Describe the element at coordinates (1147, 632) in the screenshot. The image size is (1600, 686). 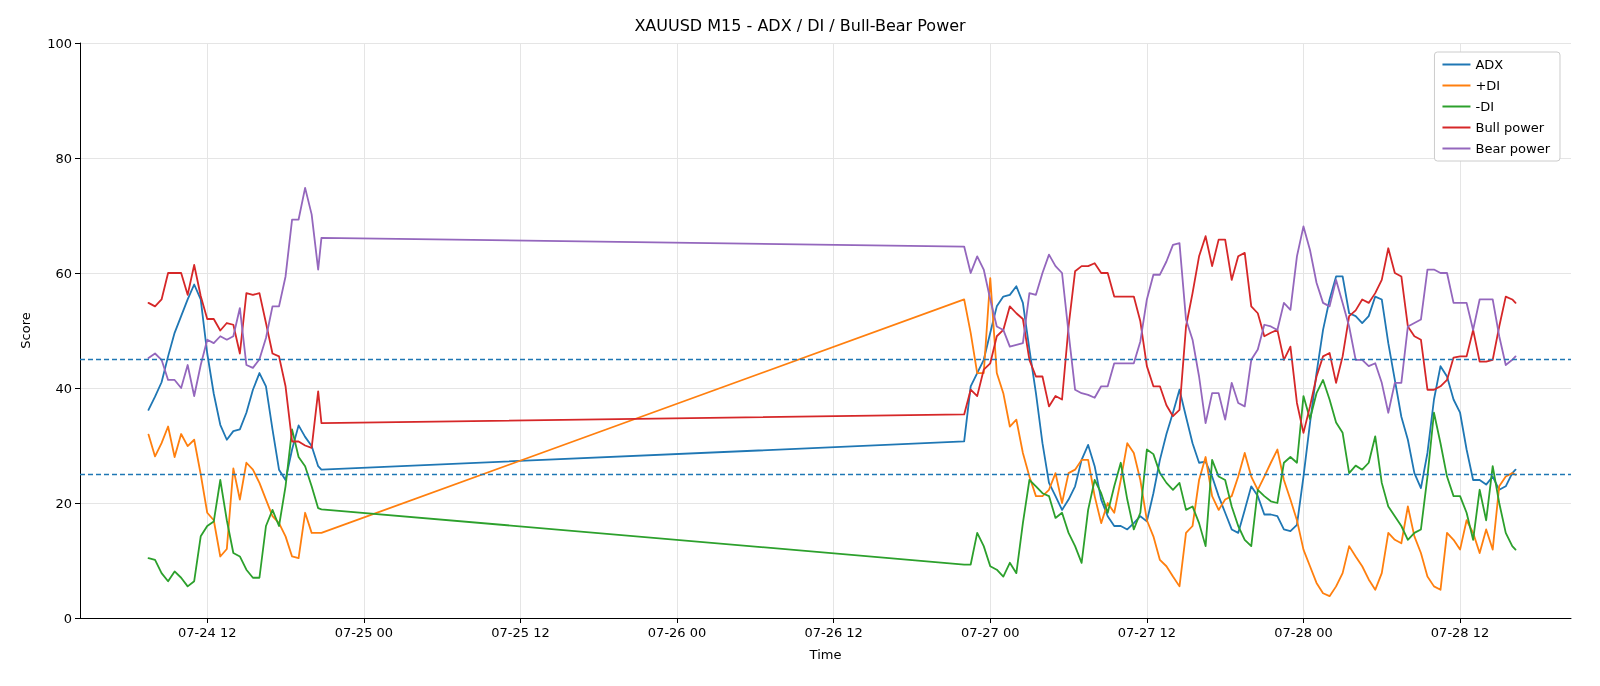
I see `x-tick-label: 07-27 12` at that location.